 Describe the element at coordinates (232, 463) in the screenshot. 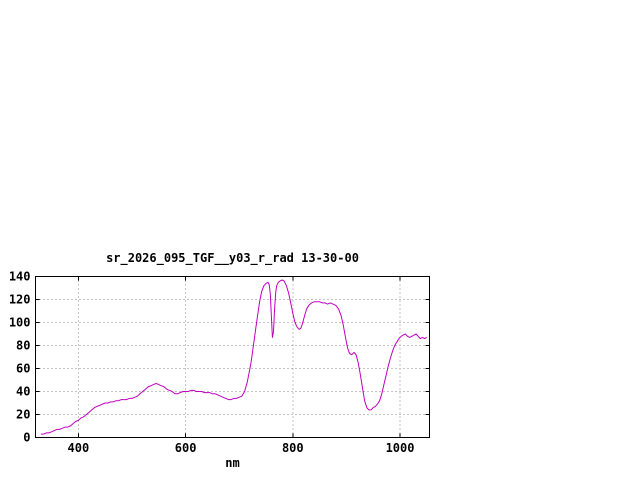

I see `x-axis-label: nm` at that location.